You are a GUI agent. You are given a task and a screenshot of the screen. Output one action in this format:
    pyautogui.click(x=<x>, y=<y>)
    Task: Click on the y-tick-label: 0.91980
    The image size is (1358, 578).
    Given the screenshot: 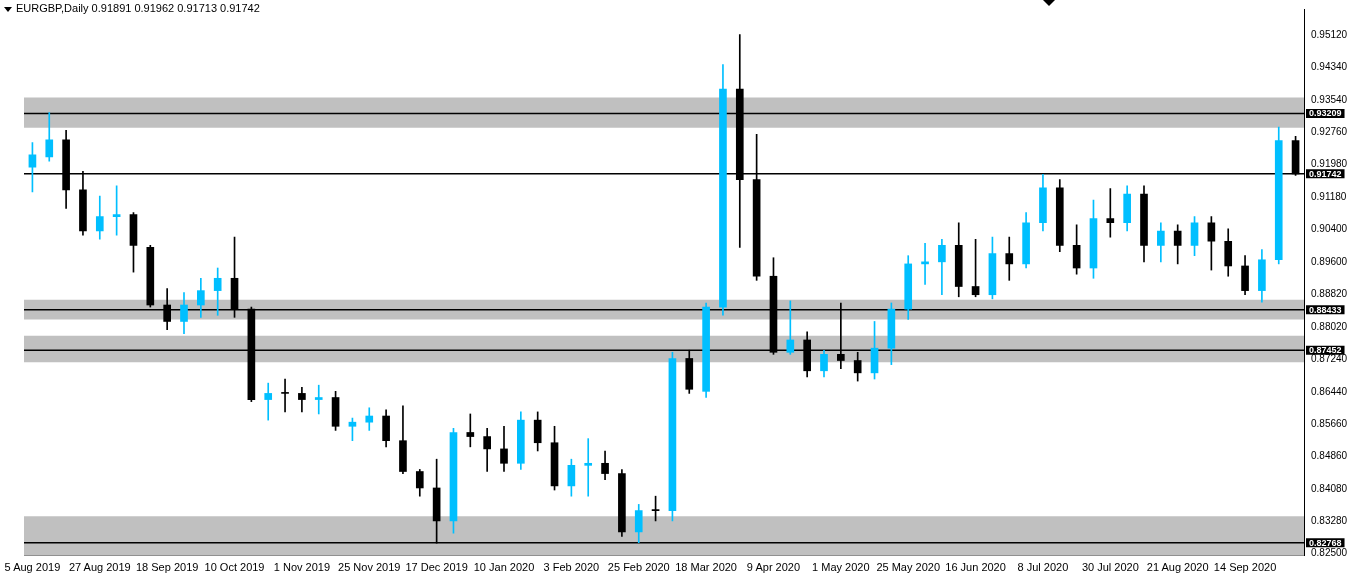 What is the action you would take?
    pyautogui.click(x=1329, y=163)
    